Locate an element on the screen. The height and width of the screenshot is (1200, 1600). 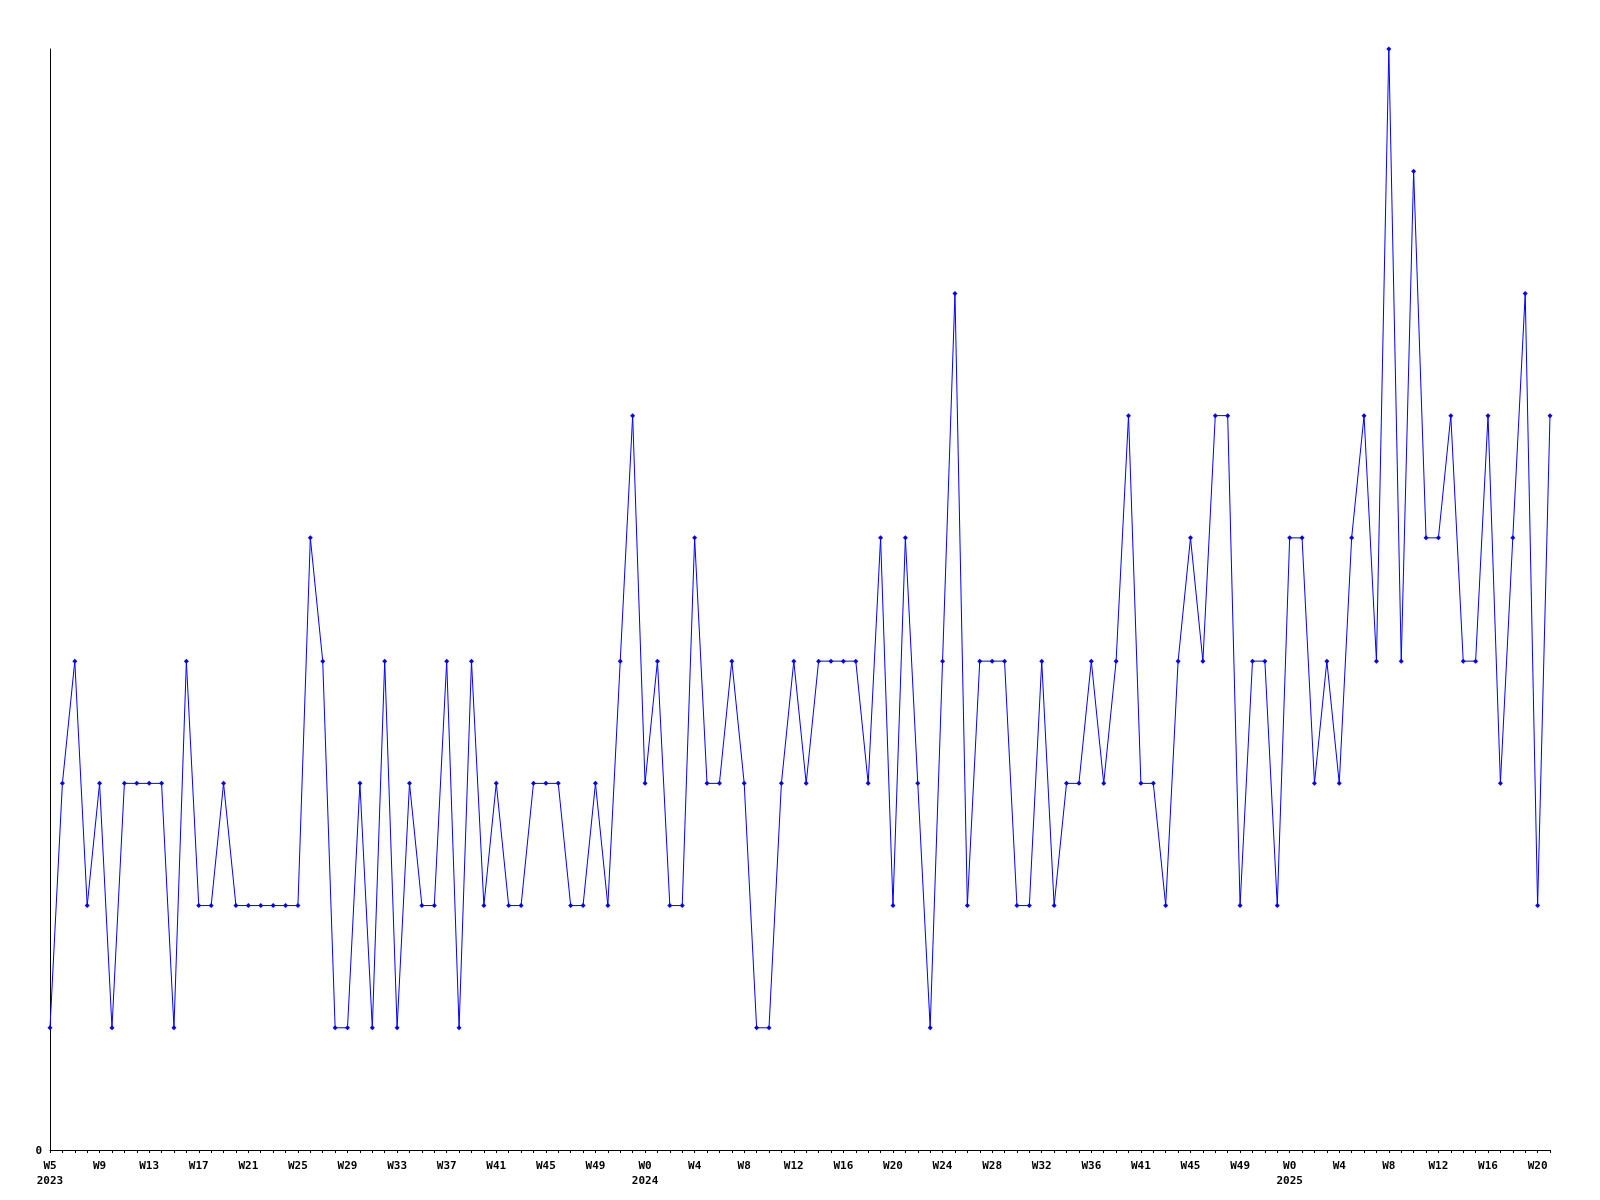
x-tick-label: W24 is located at coordinates (942, 1165).